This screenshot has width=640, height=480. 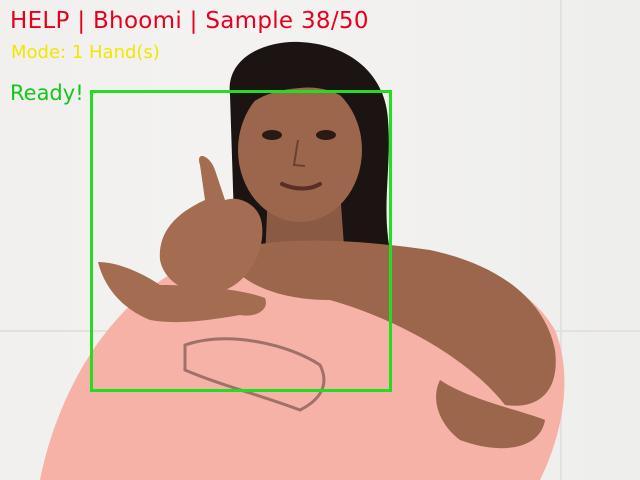 What do you see at coordinates (561, 240) in the screenshot?
I see `wall-tile-line` at bounding box center [561, 240].